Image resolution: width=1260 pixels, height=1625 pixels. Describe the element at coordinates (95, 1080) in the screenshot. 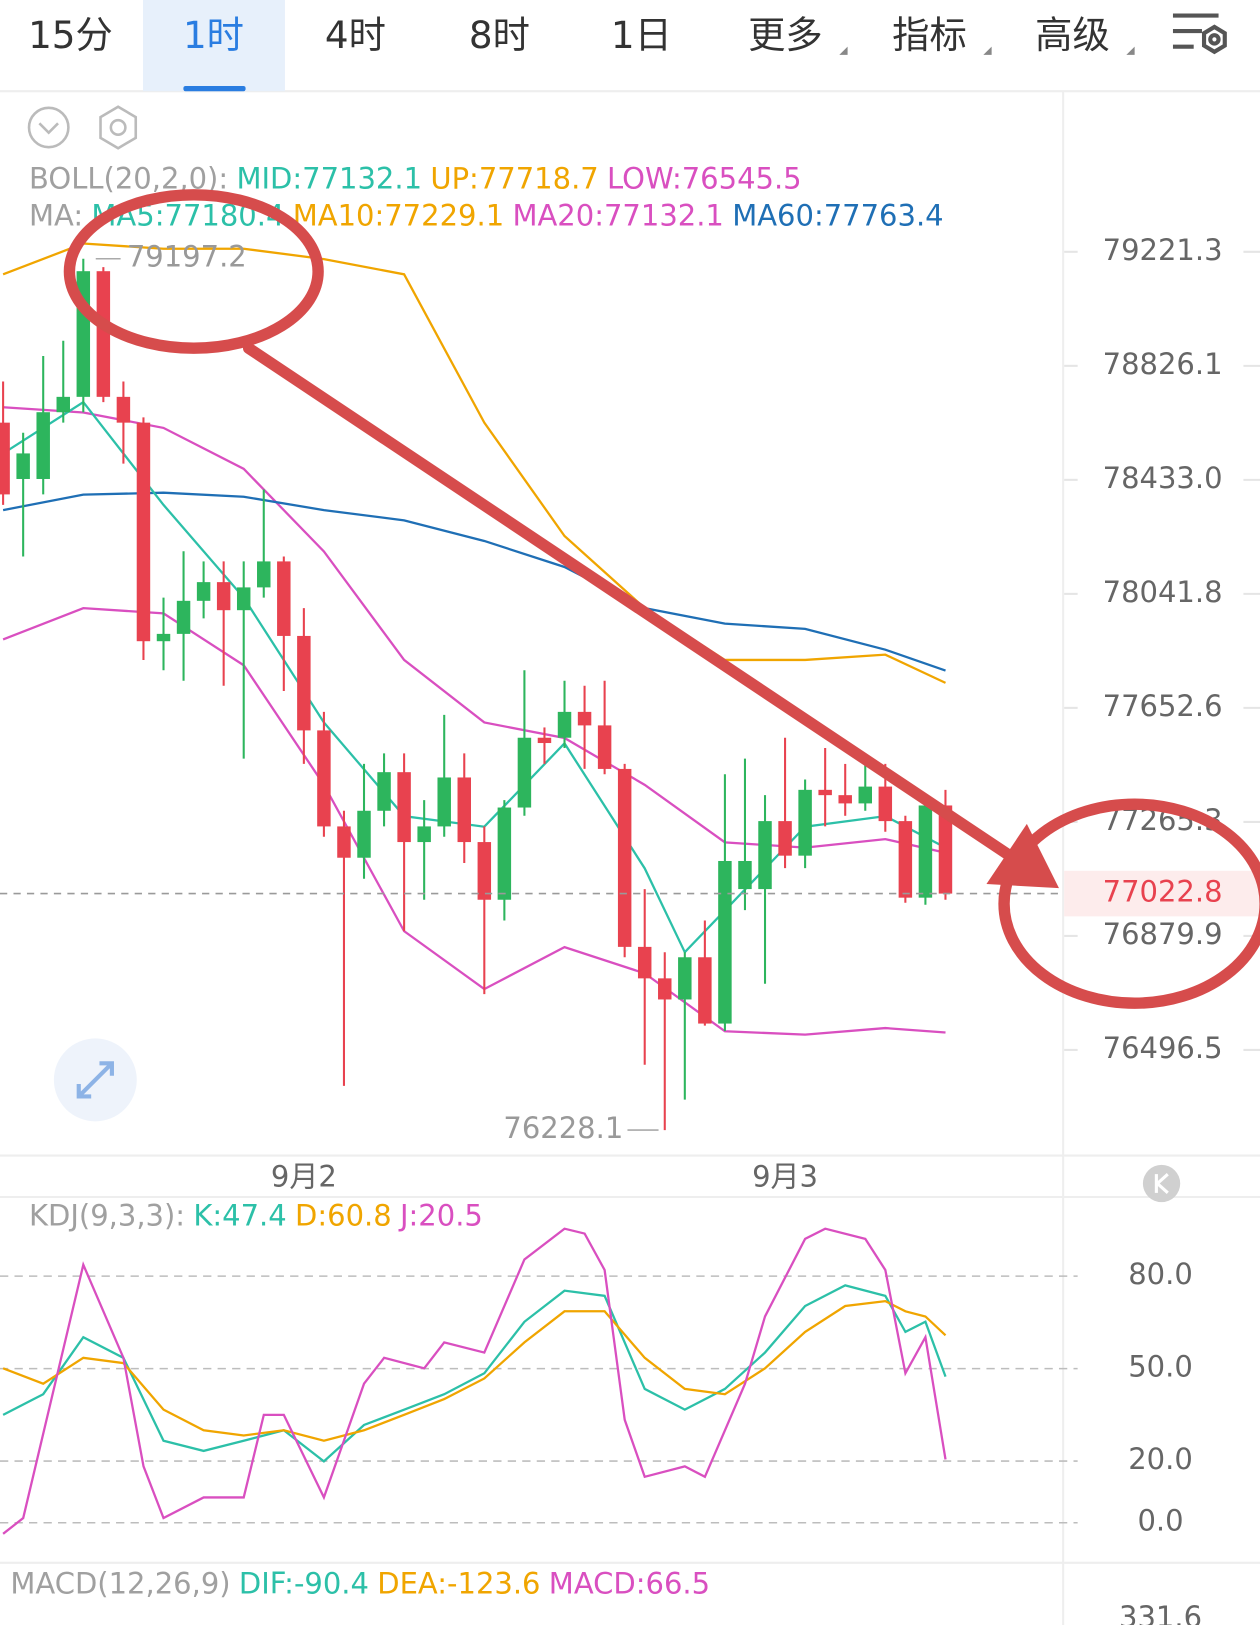

I see `expand-icon` at that location.